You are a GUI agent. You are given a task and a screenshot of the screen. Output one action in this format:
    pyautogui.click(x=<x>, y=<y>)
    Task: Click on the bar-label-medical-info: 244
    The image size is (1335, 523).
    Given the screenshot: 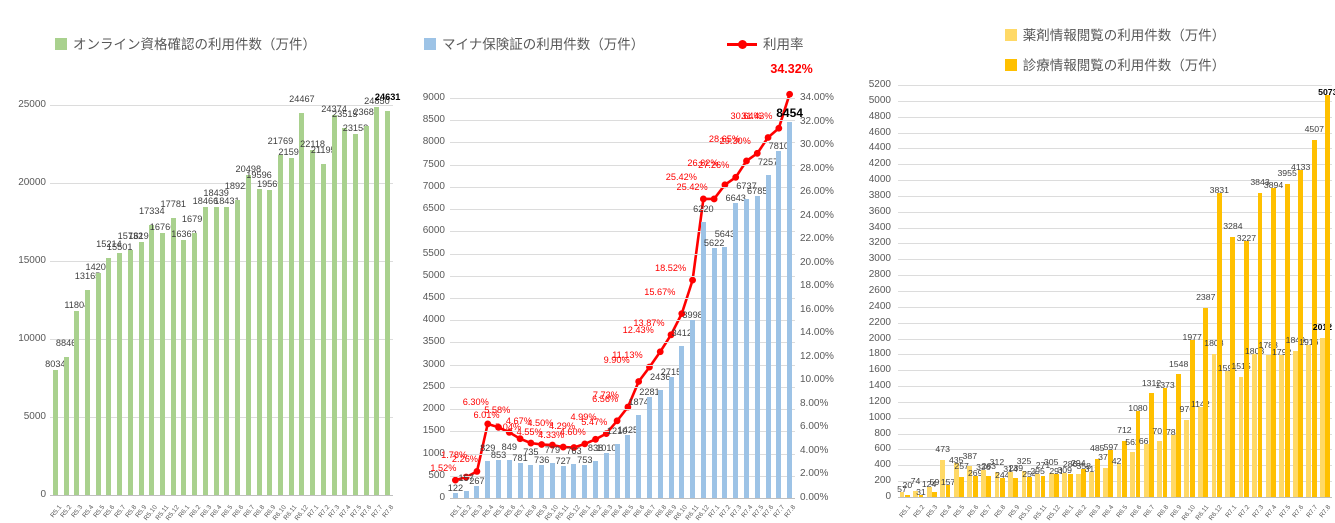 What is the action you would take?
    pyautogui.click(x=1002, y=474)
    